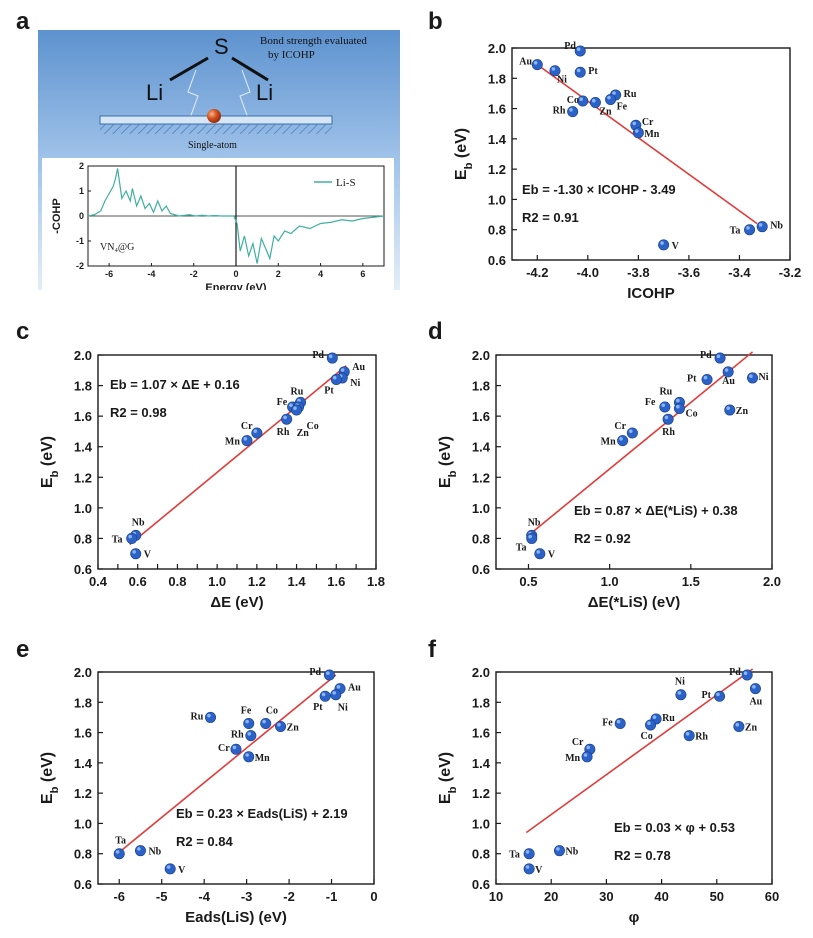  Describe the element at coordinates (762, 227) in the screenshot. I see `data-point-nb` at that location.